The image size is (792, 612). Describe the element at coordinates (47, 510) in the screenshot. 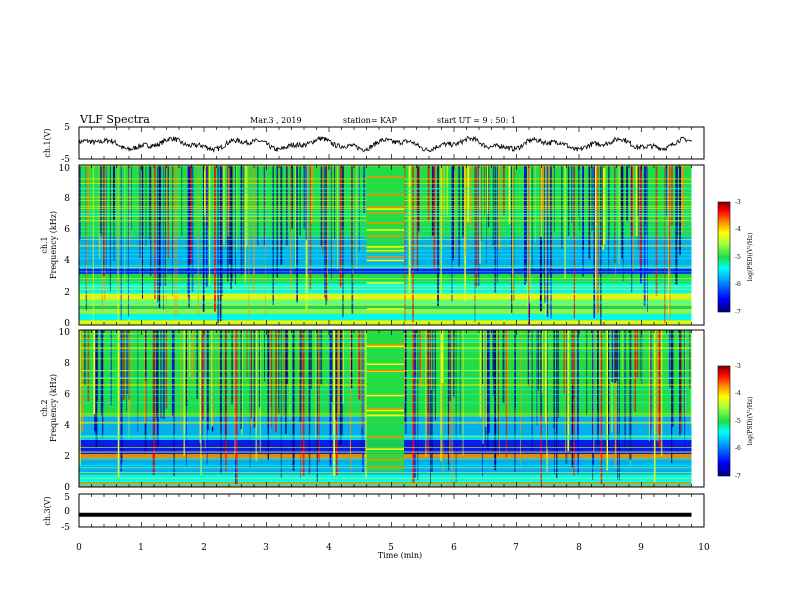

I see `ch3-waveform-ylabel: ch.3(V)` at that location.